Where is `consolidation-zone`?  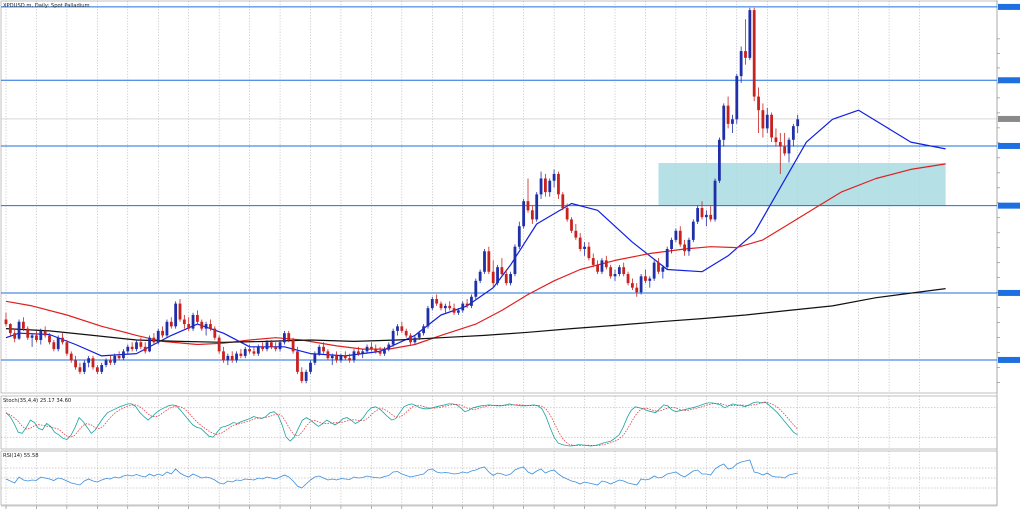
consolidation-zone is located at coordinates (802, 184).